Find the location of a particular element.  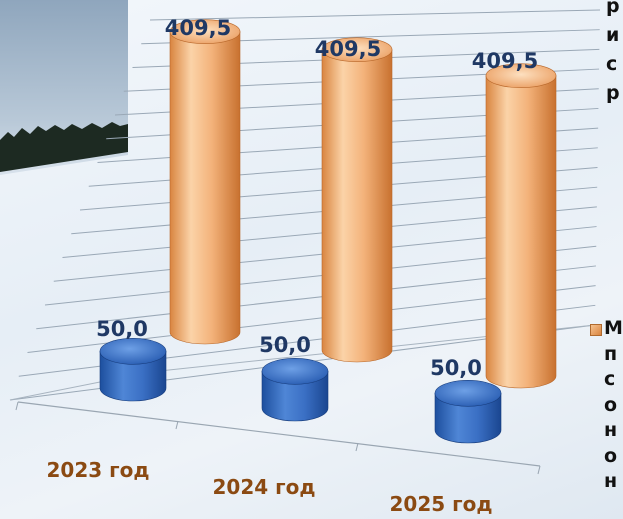

category-label: 2024 год is located at coordinates (264, 487).